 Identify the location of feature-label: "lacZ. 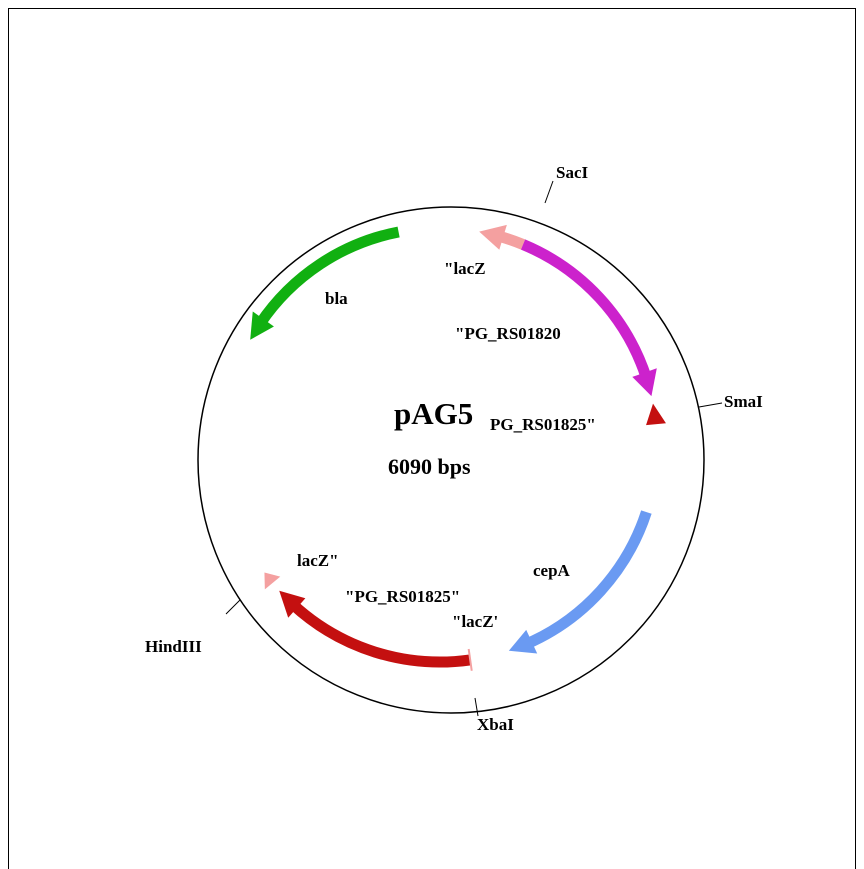
(465, 268).